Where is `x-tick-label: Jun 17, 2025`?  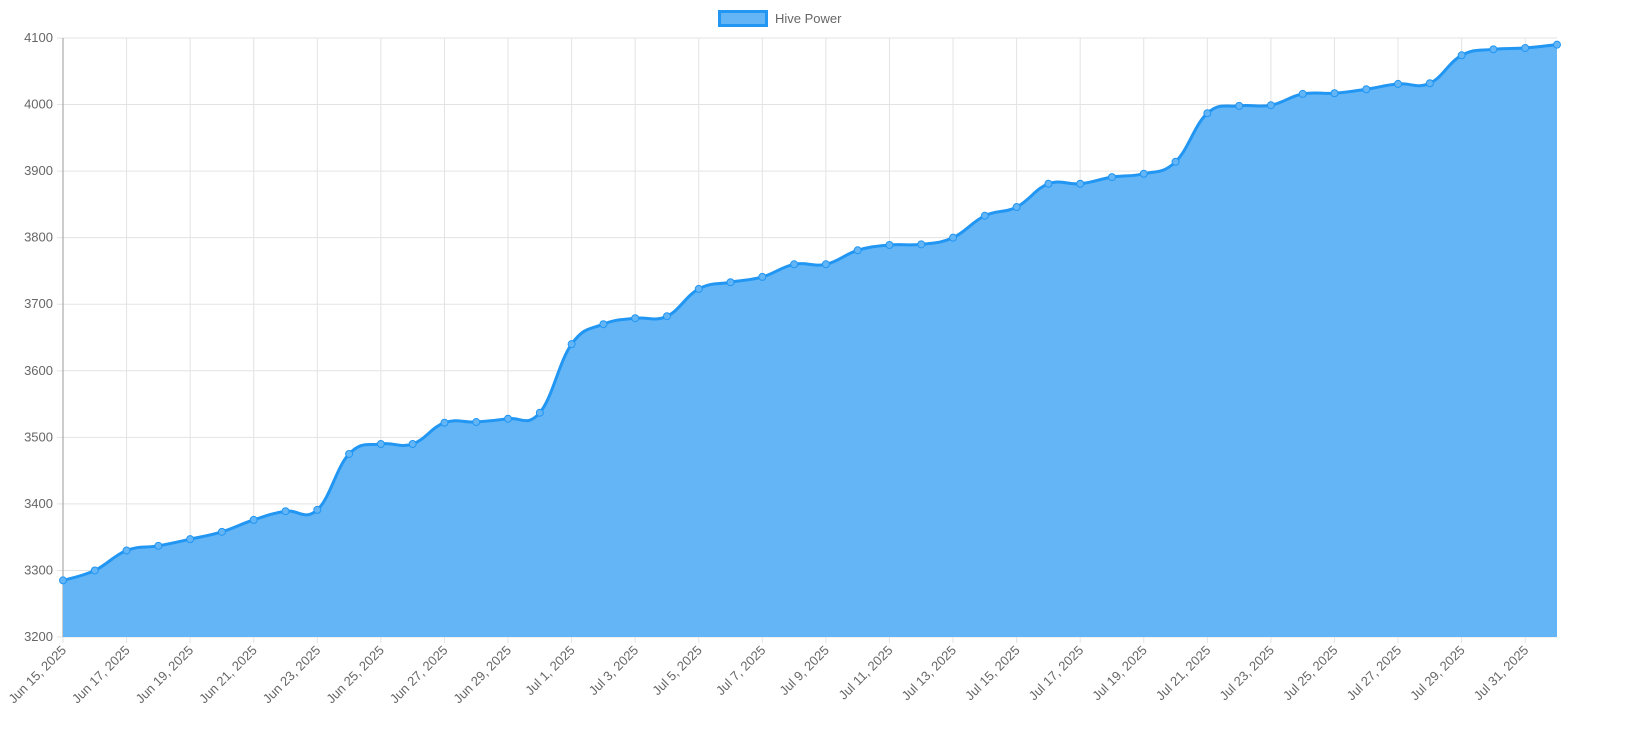
x-tick-label: Jun 17, 2025 is located at coordinates (101, 675).